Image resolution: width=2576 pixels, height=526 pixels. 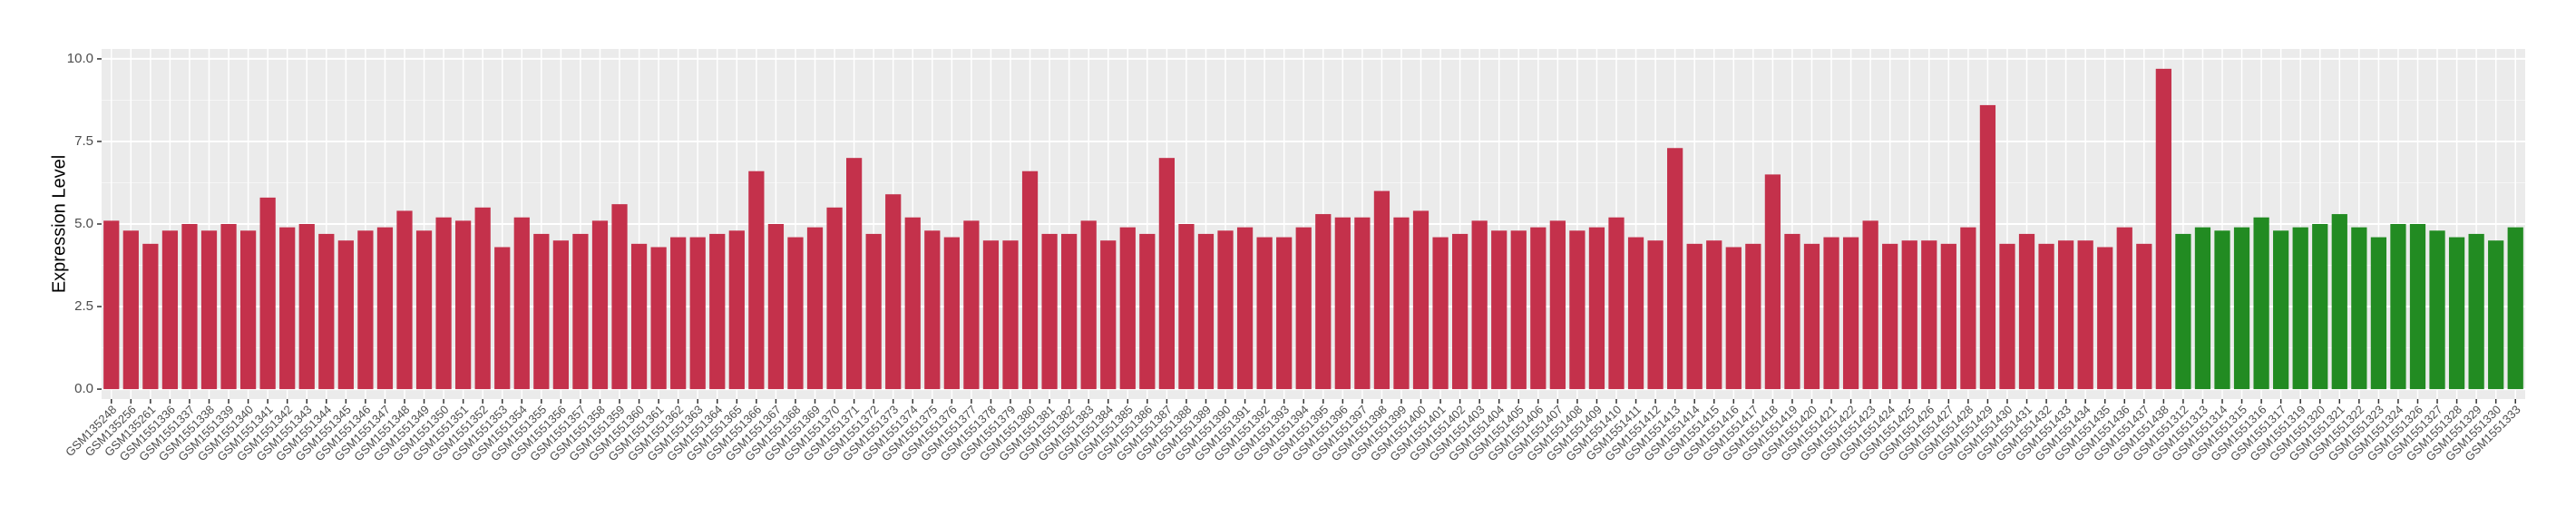 What do you see at coordinates (83, 306) in the screenshot?
I see `y-tick-label: 2.5` at bounding box center [83, 306].